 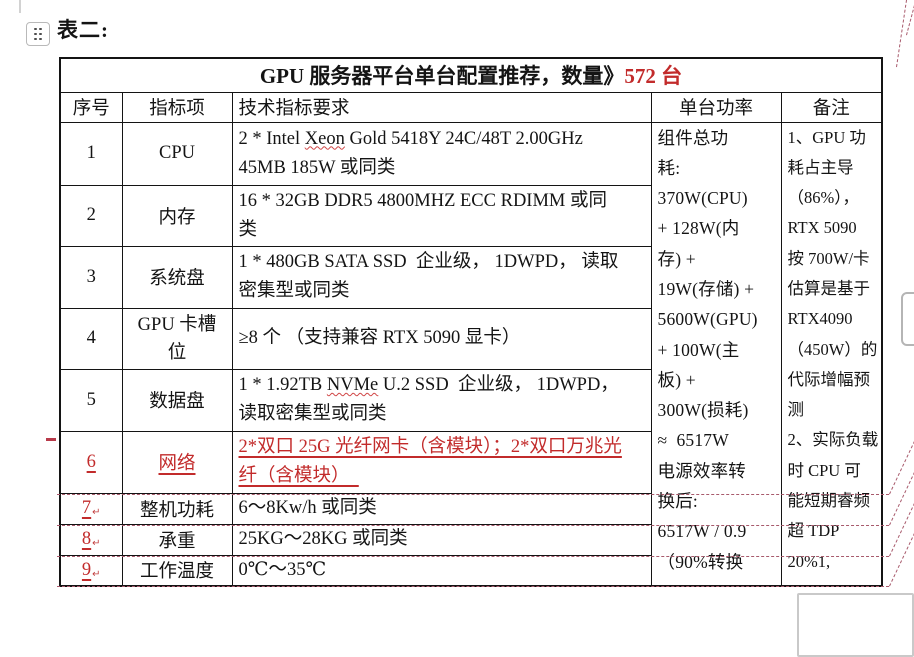 I want to click on revised-no: 7, so click(x=86, y=508).